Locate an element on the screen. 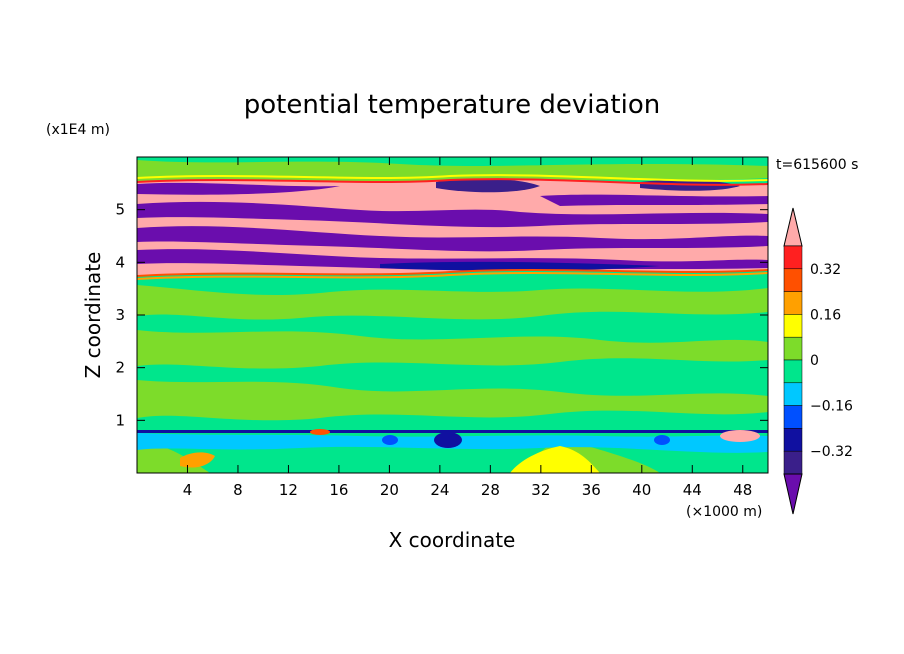 The height and width of the screenshot is (654, 904). colorbar: 0.32 0.16 0 −0.16 −0.32 is located at coordinates (818, 361).